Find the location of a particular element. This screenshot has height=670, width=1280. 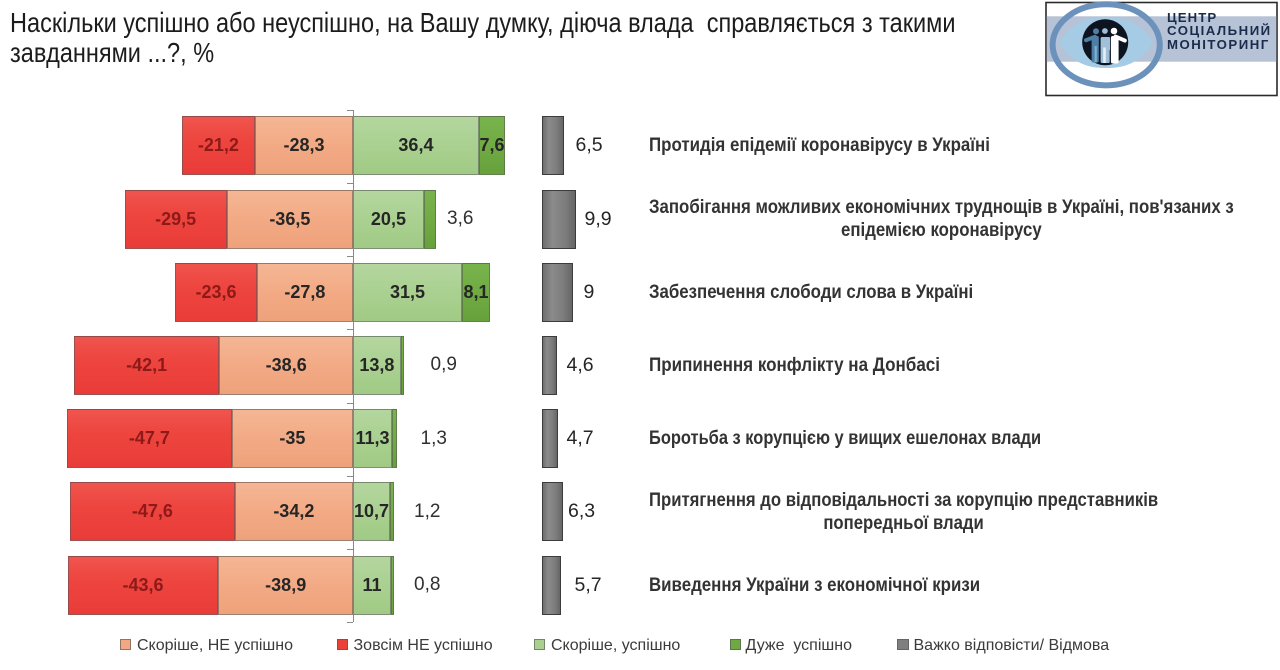

svg-text: СОЦІАЛЬНИЙ is located at coordinates (1219, 30).